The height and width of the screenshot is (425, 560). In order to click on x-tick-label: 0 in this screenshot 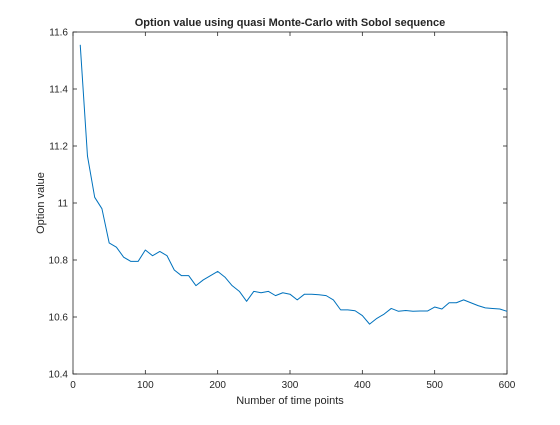, I will do `click(73, 385)`.